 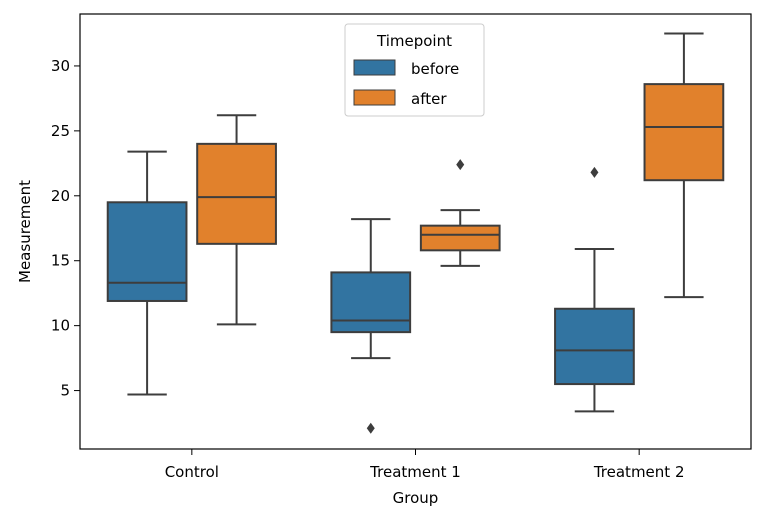 I want to click on y-tick-label: 10, so click(x=60, y=326).